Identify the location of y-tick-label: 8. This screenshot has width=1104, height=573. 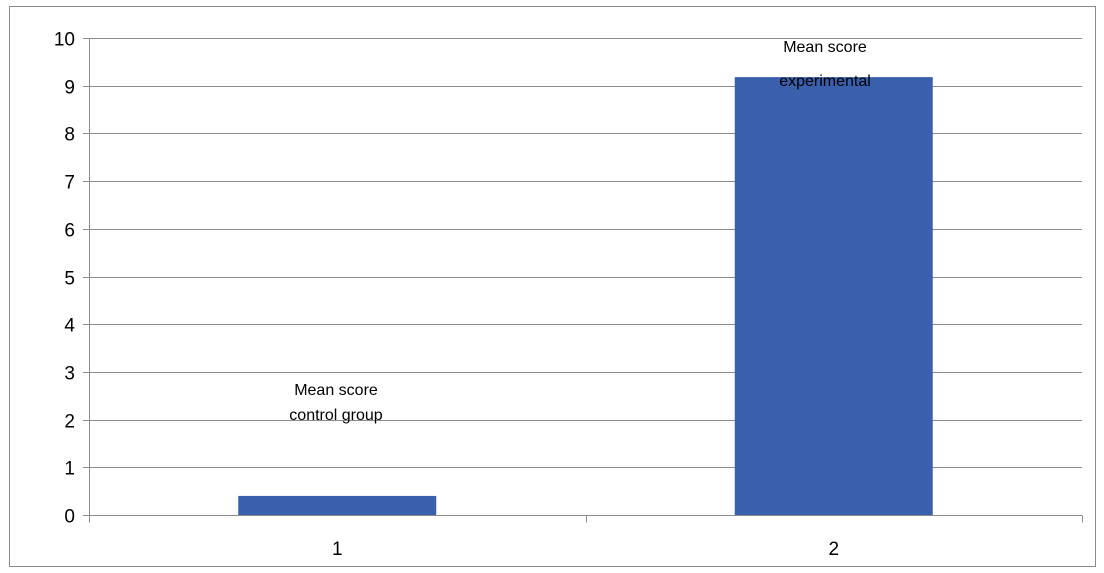
(69, 135).